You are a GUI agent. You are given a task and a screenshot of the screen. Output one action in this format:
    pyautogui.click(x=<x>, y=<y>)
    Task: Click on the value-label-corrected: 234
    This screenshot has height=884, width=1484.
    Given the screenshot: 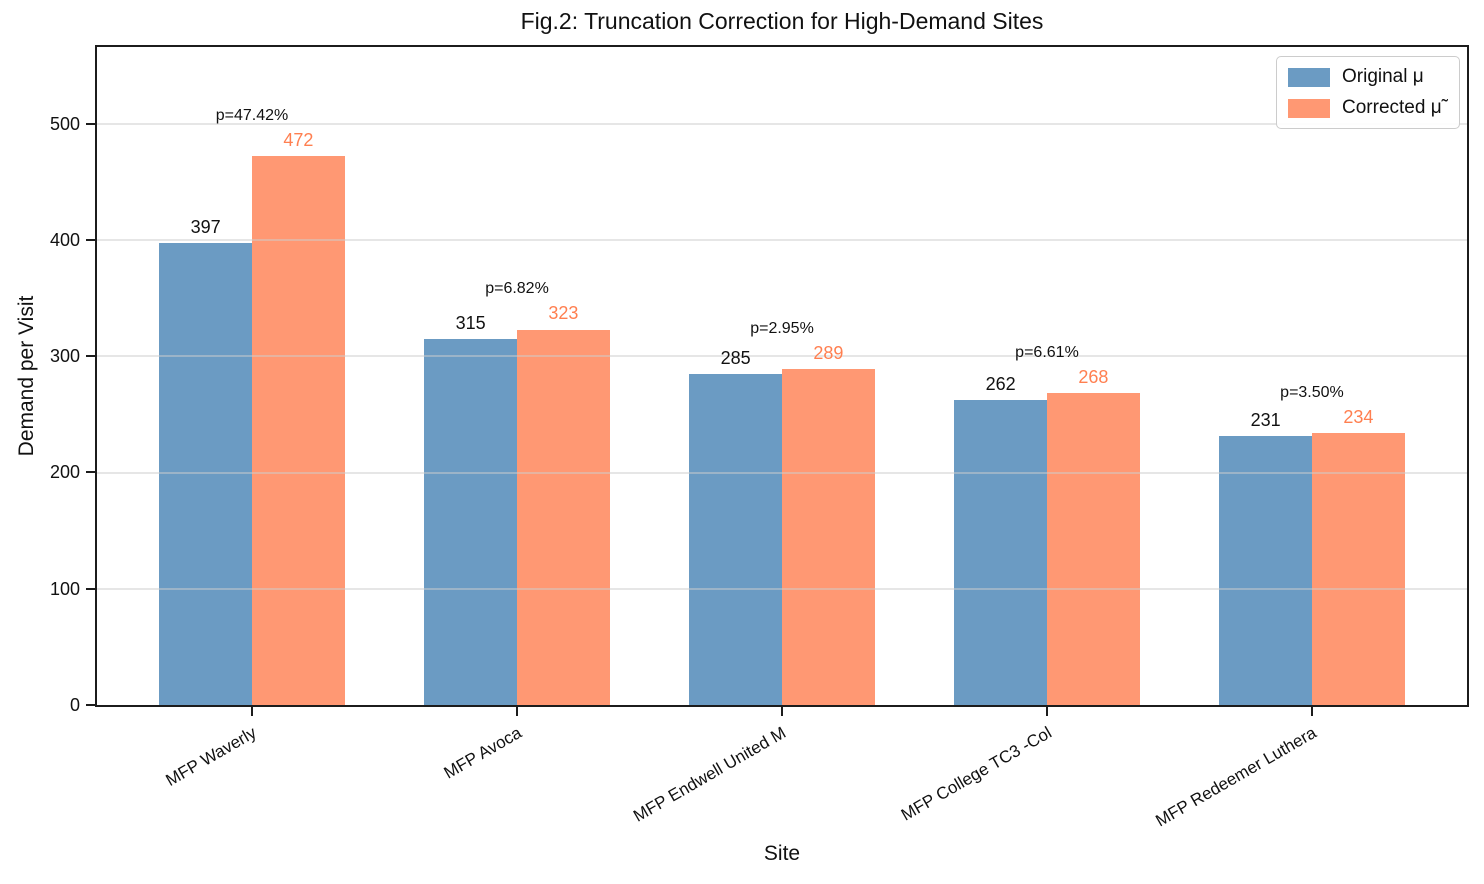 What is the action you would take?
    pyautogui.click(x=1358, y=416)
    